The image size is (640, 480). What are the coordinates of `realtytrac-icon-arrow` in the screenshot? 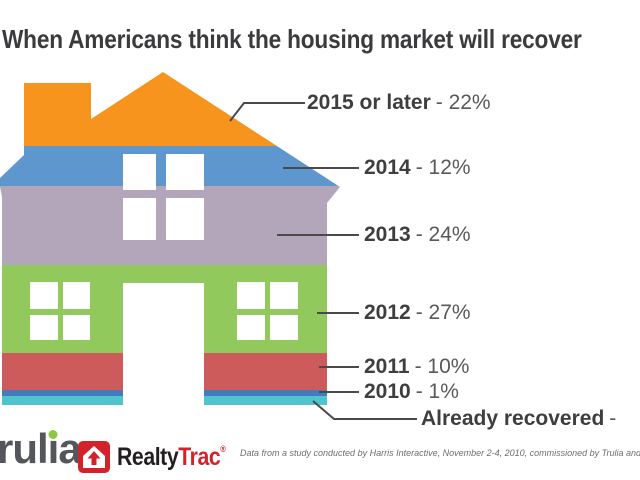 It's located at (94, 458).